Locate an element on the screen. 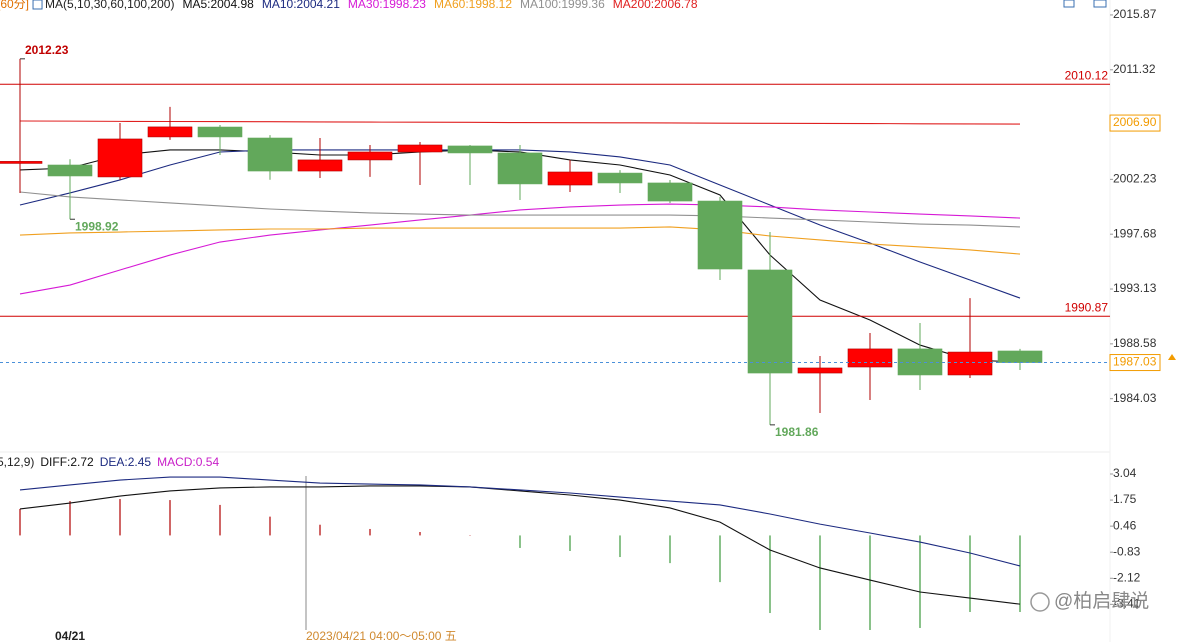 The width and height of the screenshot is (1178, 642). y-tick-label: 3.04 is located at coordinates (1125, 473).